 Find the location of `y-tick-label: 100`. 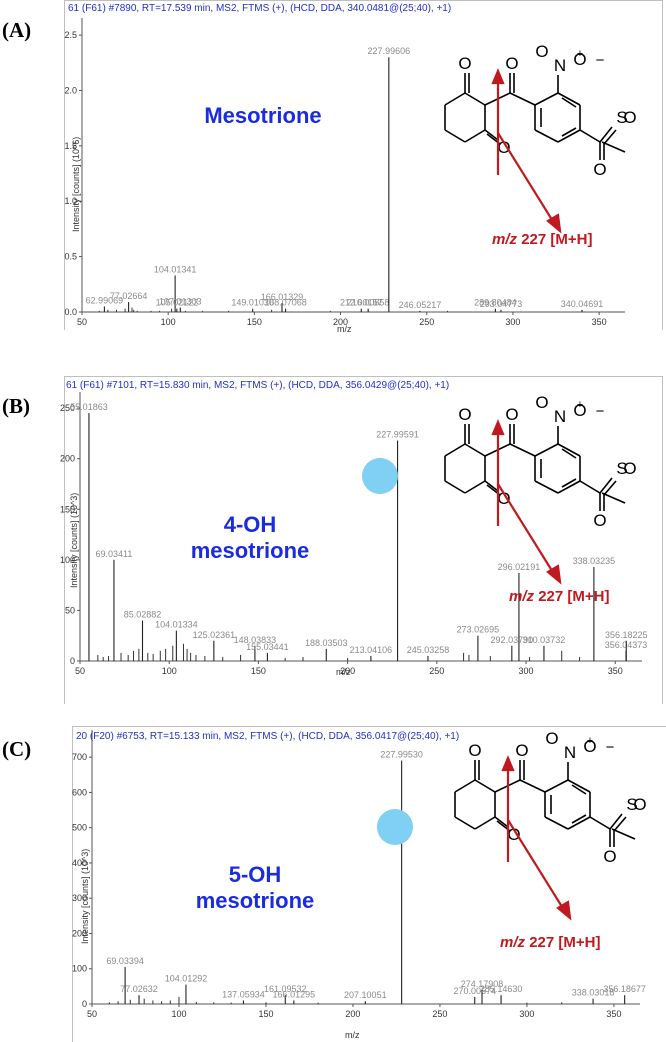

y-tick-label: 100 is located at coordinates (67, 560).